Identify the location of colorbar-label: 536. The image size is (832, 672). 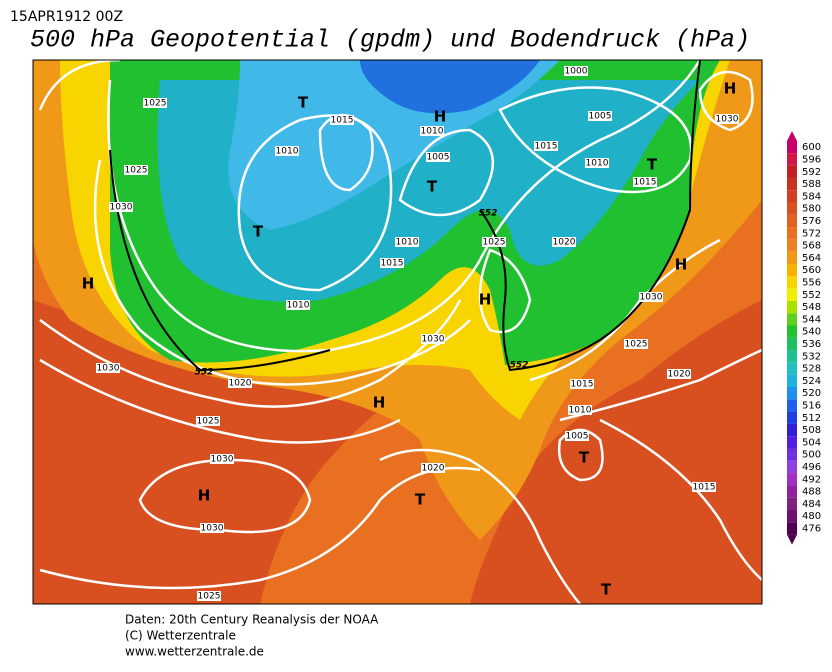
(811, 344).